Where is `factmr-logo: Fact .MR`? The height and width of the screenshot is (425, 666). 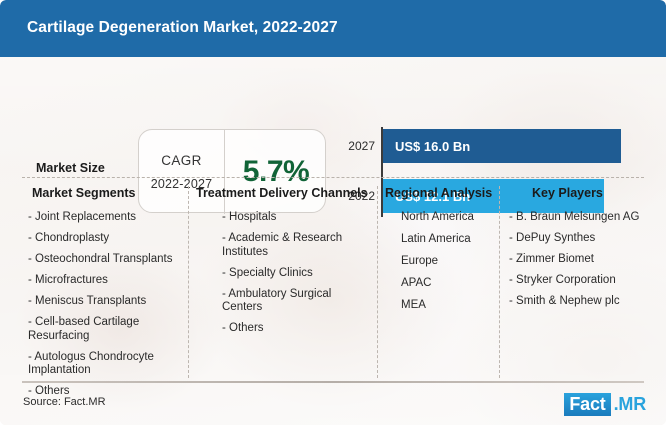 factmr-logo: Fact .MR is located at coordinates (605, 404).